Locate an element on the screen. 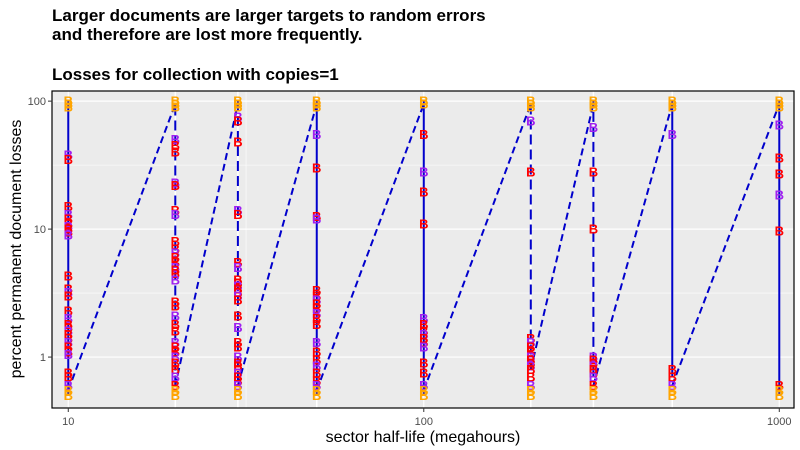 The image size is (800, 450). y-tick-label: 100 is located at coordinates (37, 102).